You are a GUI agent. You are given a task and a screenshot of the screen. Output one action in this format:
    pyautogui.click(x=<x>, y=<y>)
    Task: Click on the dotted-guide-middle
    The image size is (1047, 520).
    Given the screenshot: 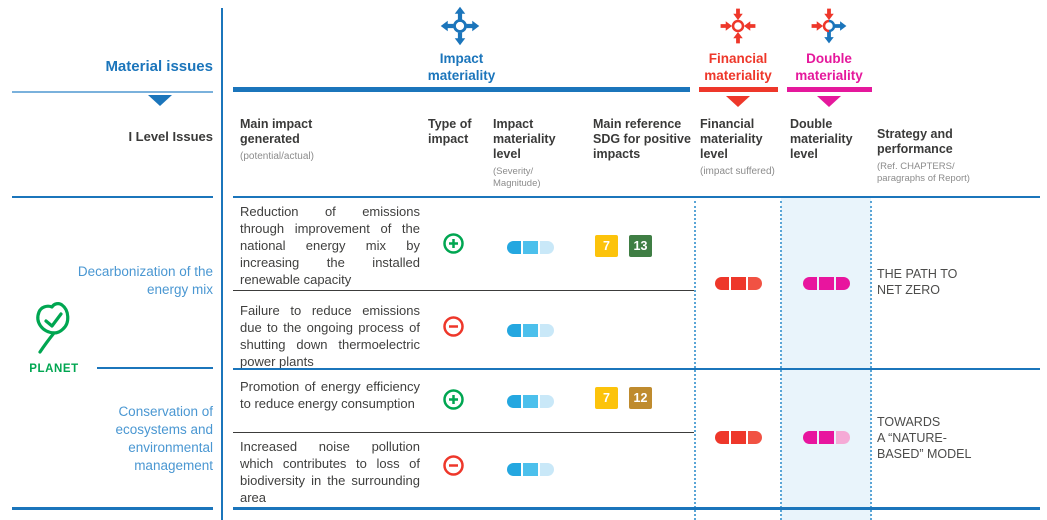 What is the action you would take?
    pyautogui.click(x=781, y=360)
    